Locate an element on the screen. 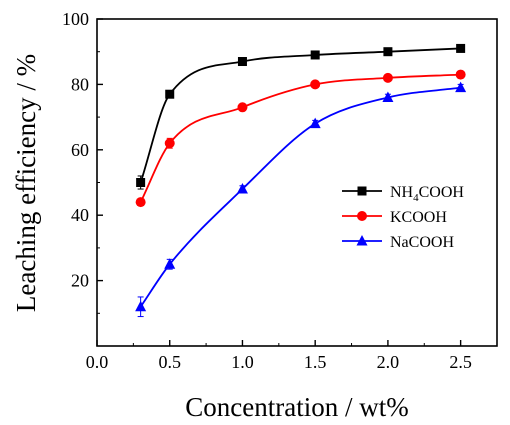  x-tick-label: 2.5 is located at coordinates (460, 362).